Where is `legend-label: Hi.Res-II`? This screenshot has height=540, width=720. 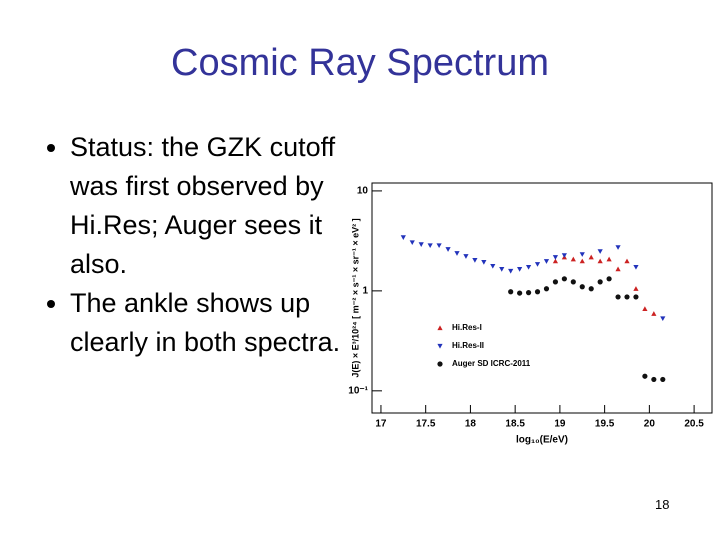
legend-label: Hi.Res-II is located at coordinates (468, 345).